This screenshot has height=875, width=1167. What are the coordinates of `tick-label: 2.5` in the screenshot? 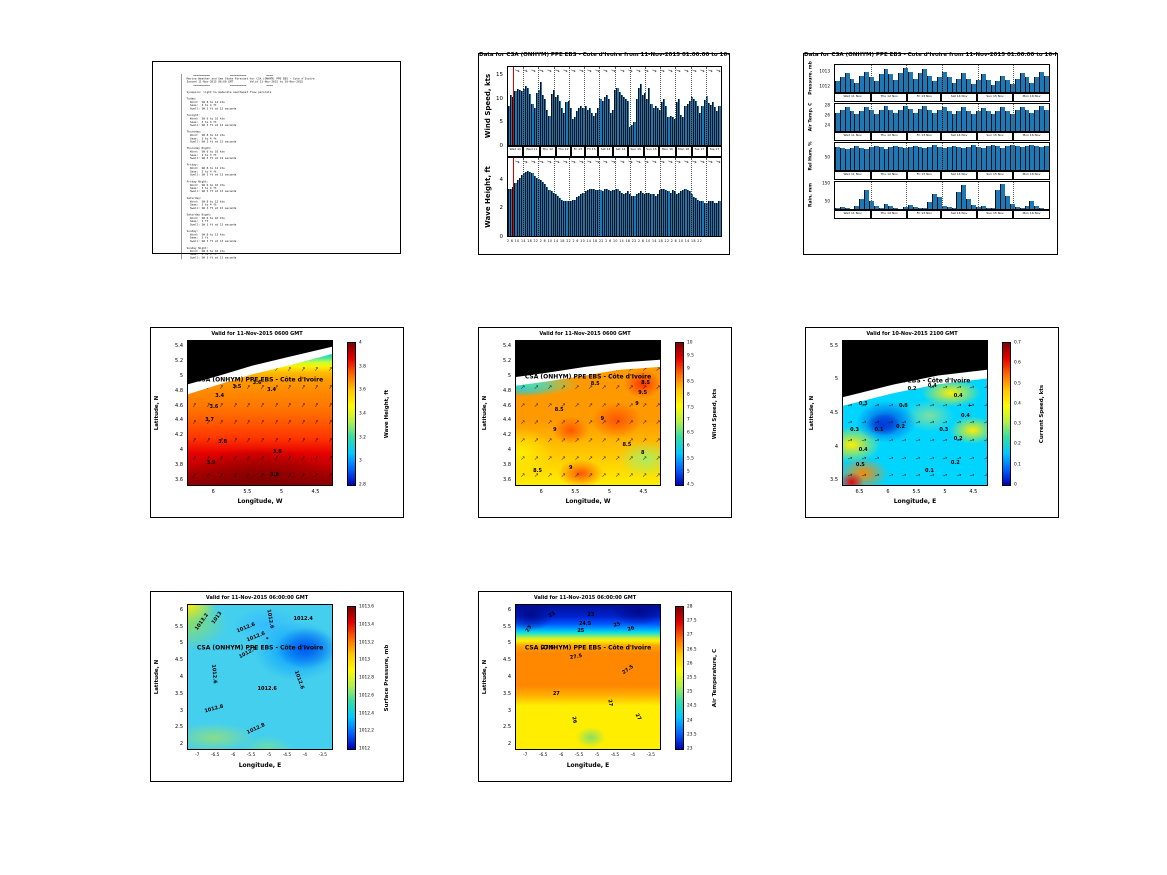 It's located at (179, 727).